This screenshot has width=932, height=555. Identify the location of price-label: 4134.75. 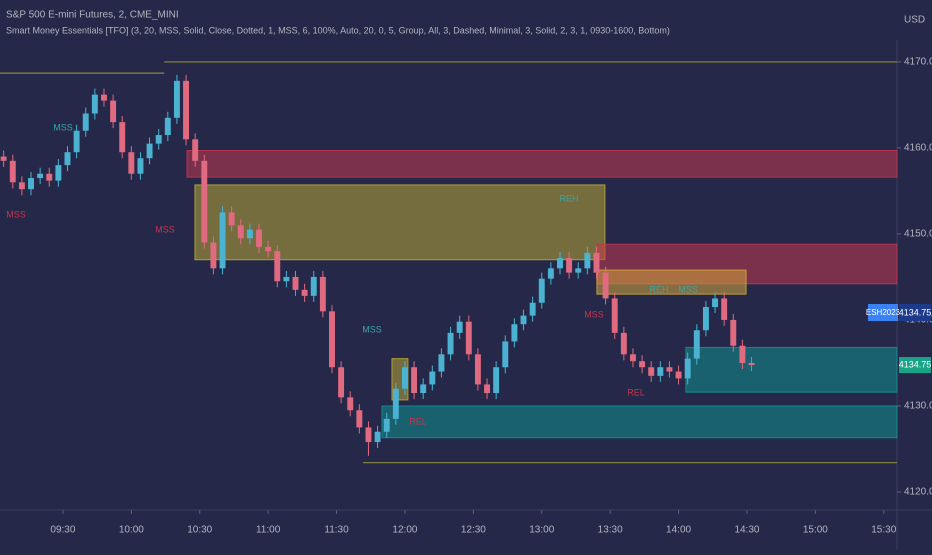
(915, 312).